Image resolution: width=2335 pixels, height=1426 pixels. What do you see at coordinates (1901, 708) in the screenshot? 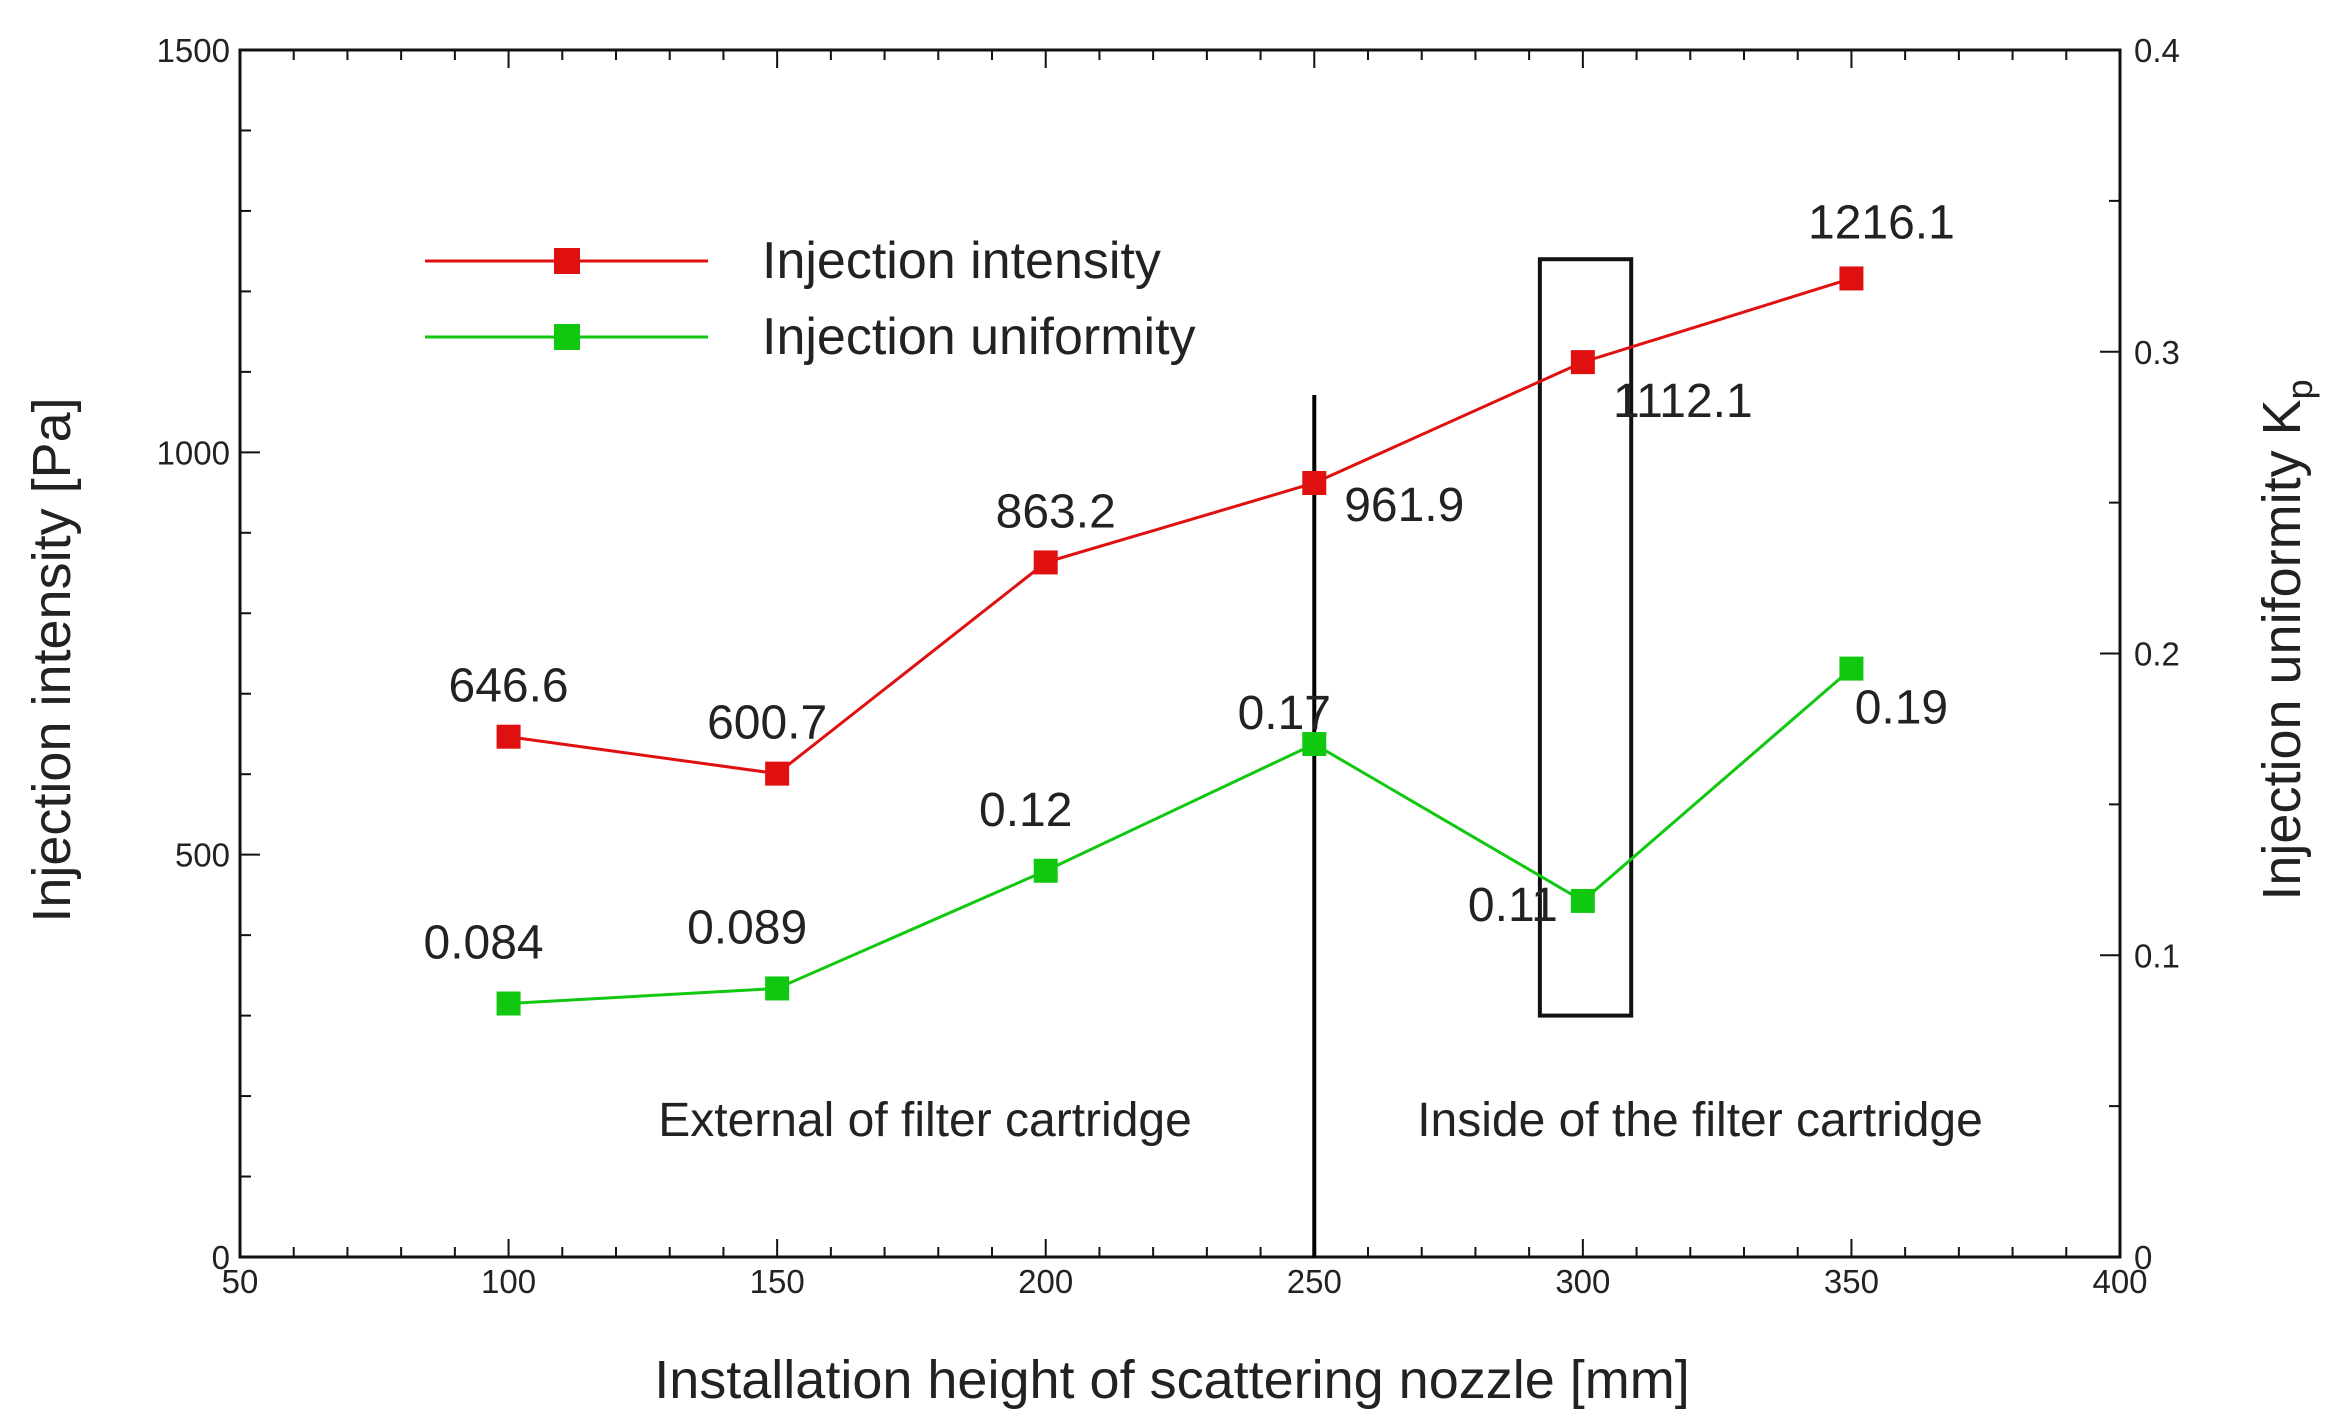
I see `uniformity-data-label: 0.19` at bounding box center [1901, 708].